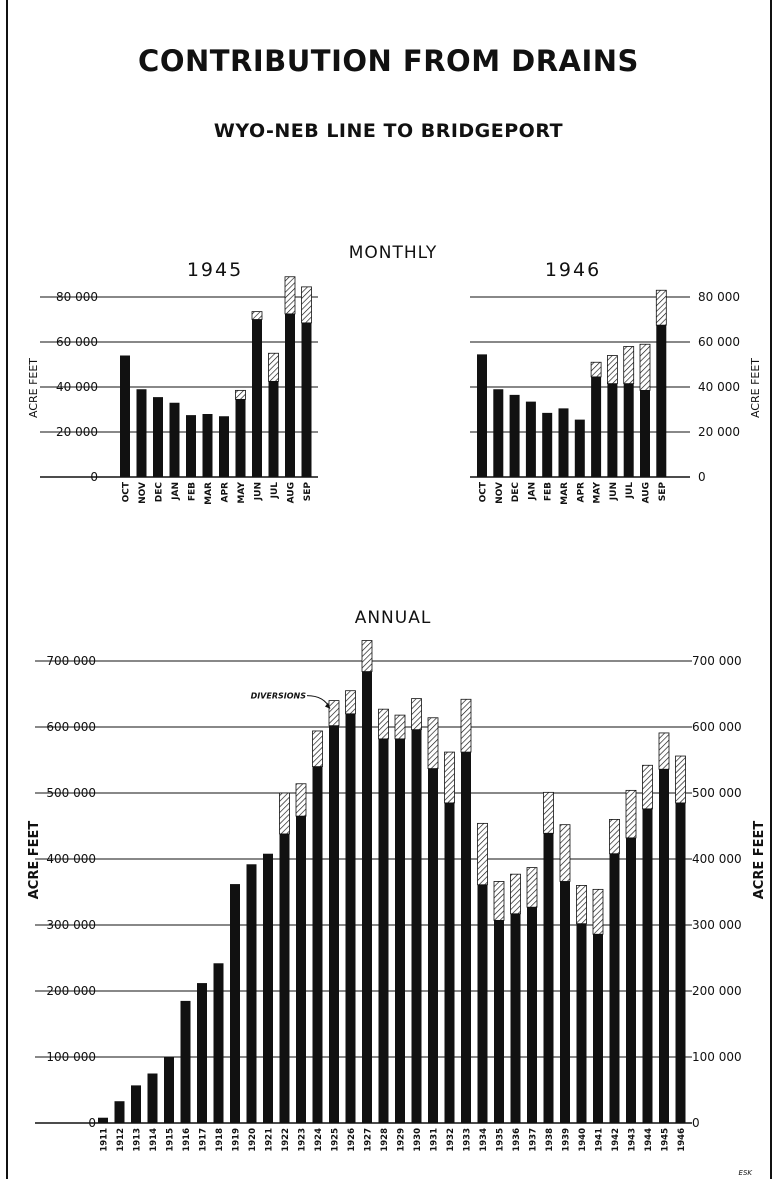 This screenshot has height=1179, width=777. I want to click on monthly-1945-bar-dec, so click(158, 437).